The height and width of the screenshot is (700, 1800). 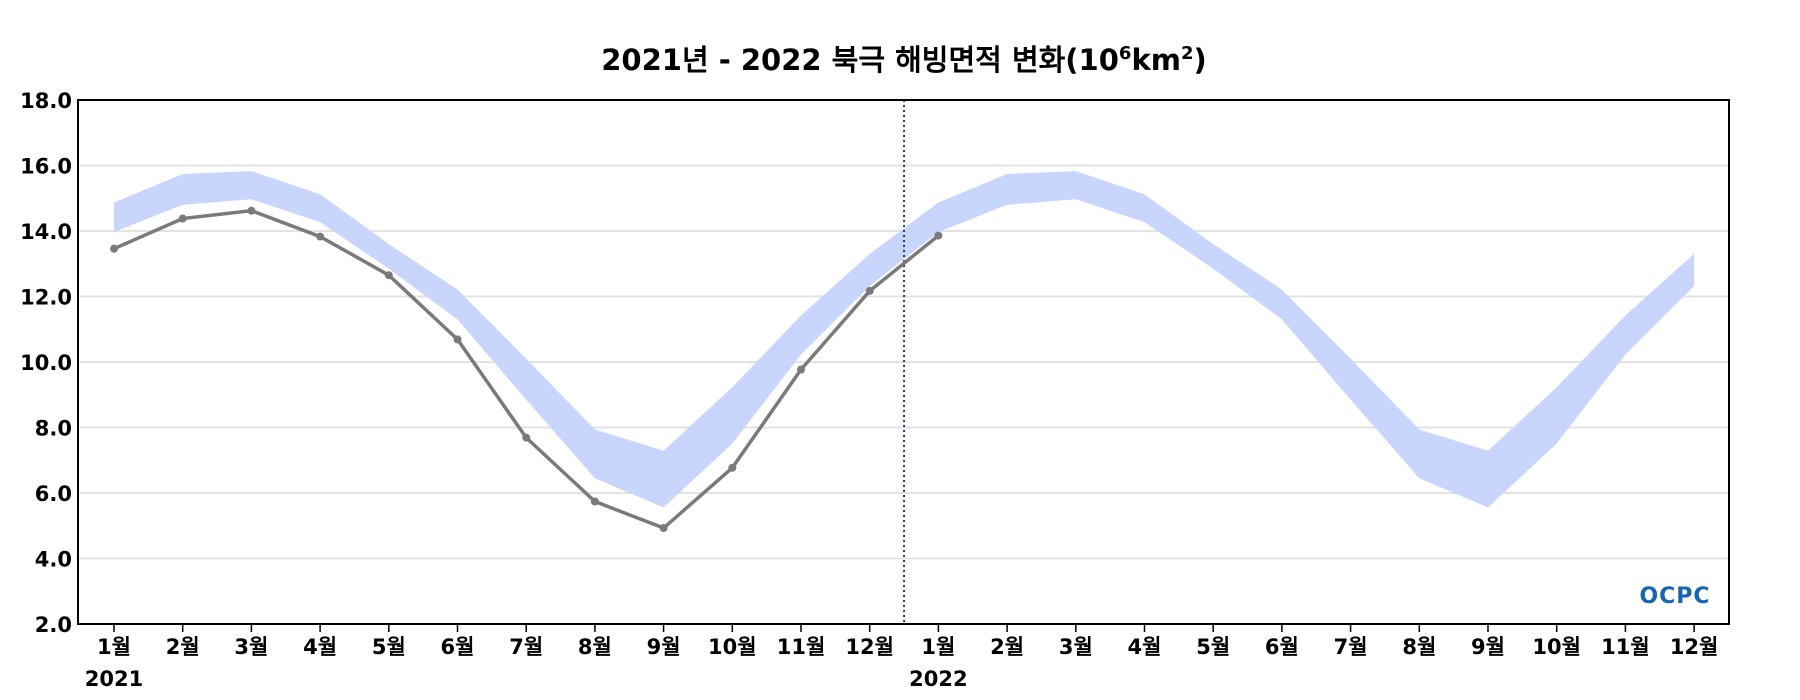 I want to click on year-label: 2022, so click(x=938, y=679).